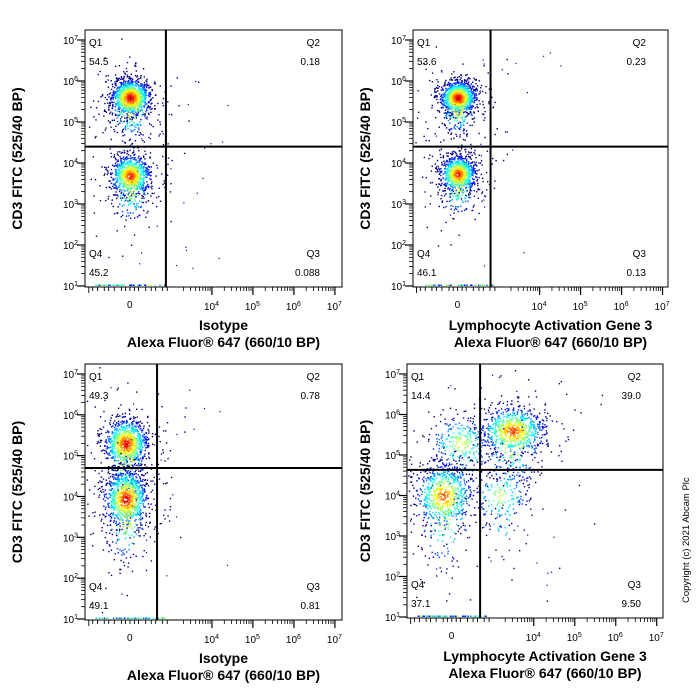 This screenshot has width=698, height=695. What do you see at coordinates (158, 162) in the screenshot?
I see `scatter-points` at bounding box center [158, 162].